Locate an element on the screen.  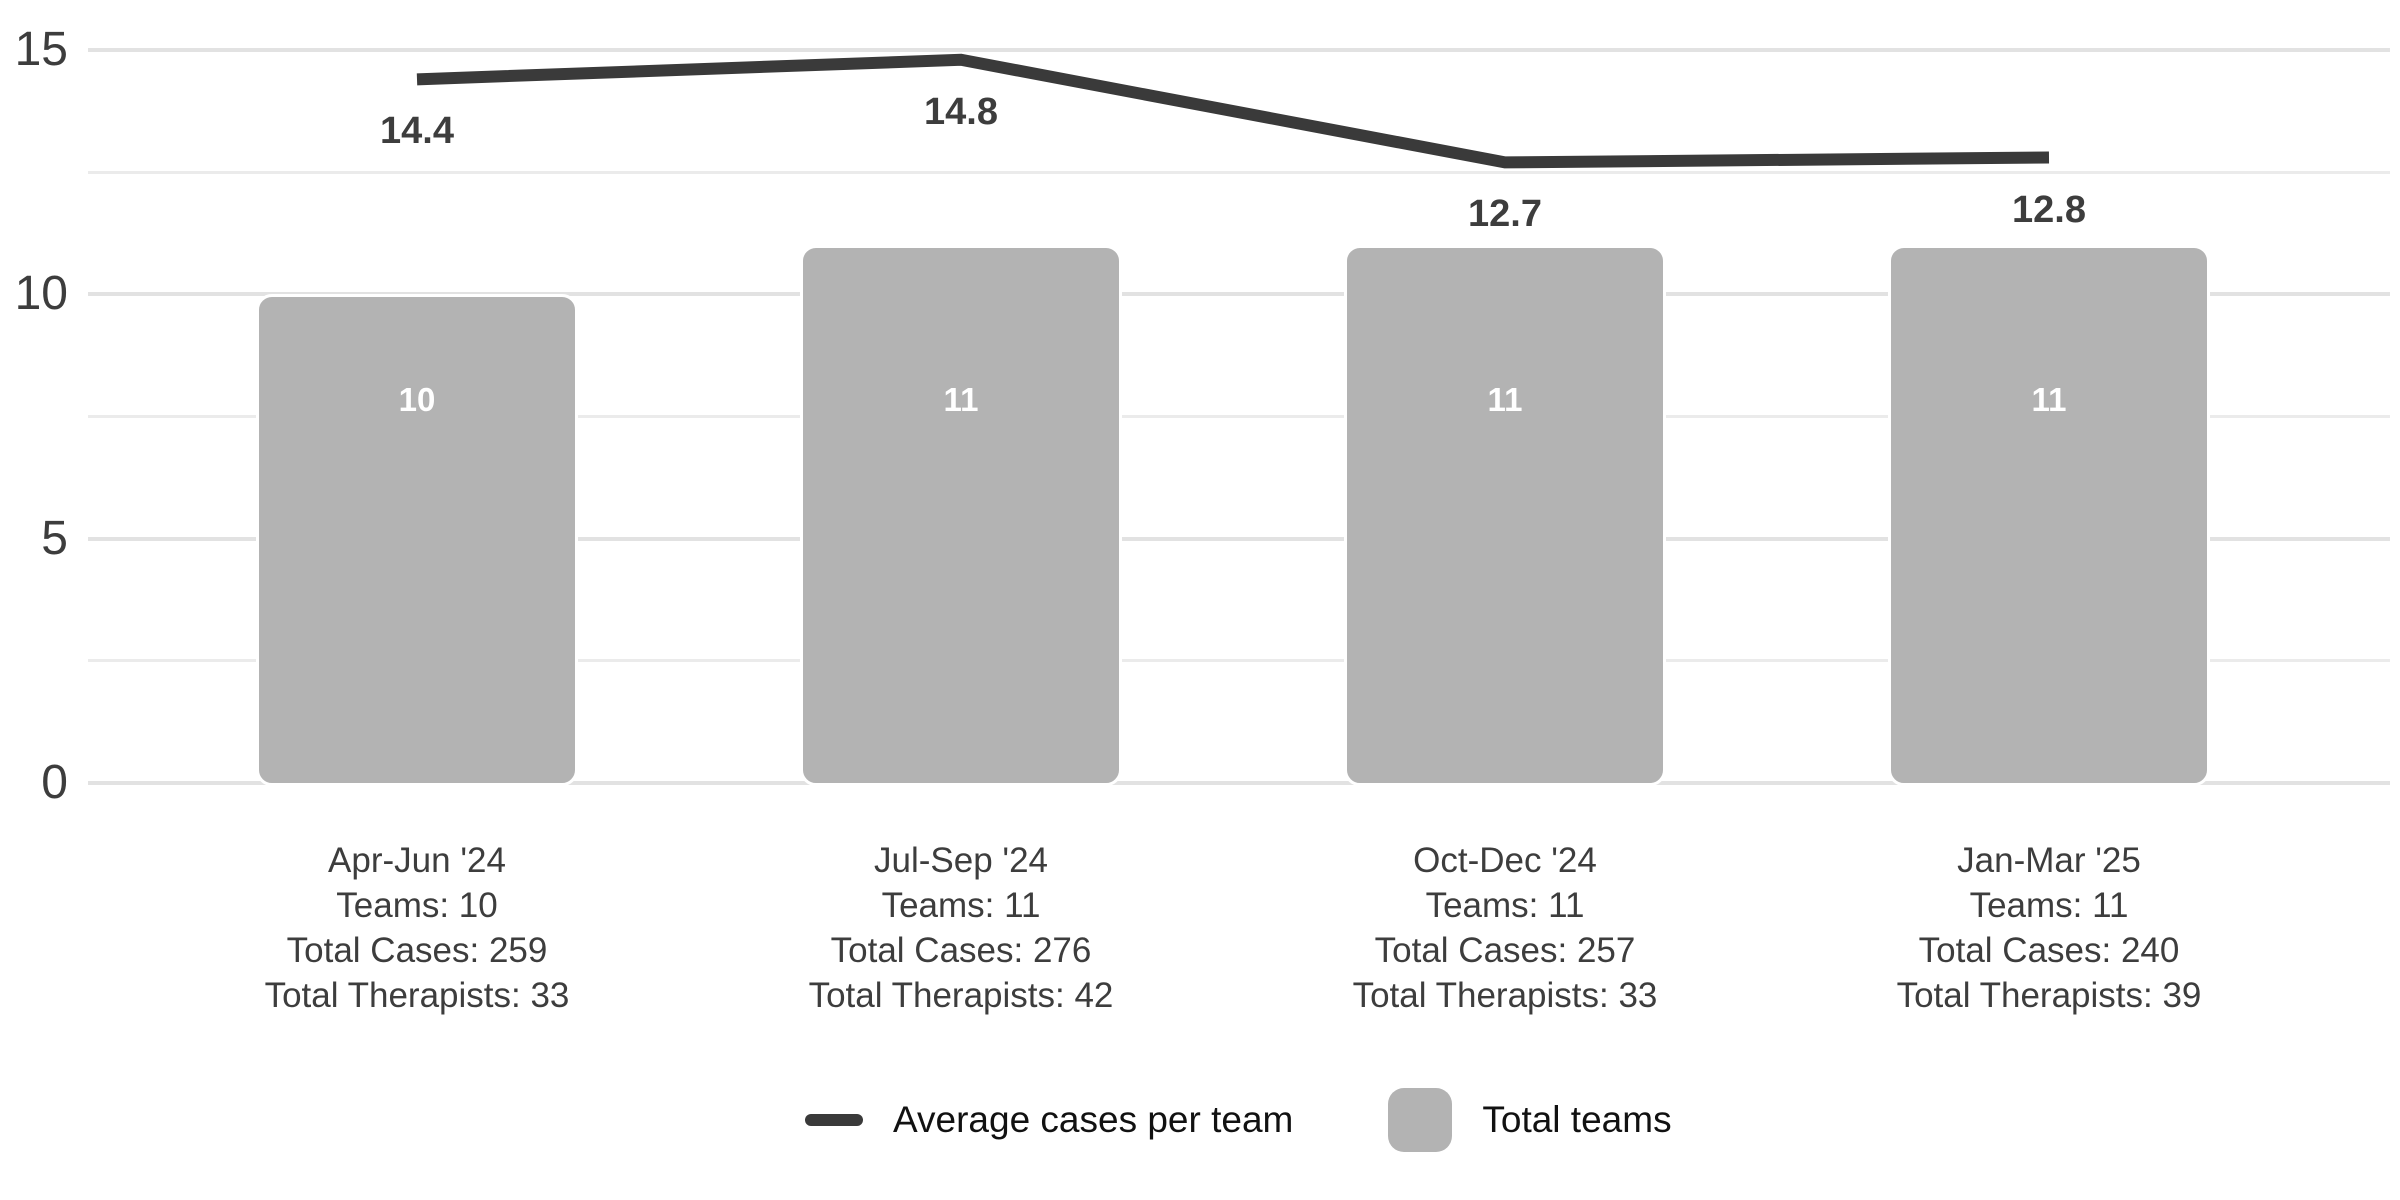
legend-label-average-cases-per-team: Average cases per team is located at coordinates (1093, 1119).